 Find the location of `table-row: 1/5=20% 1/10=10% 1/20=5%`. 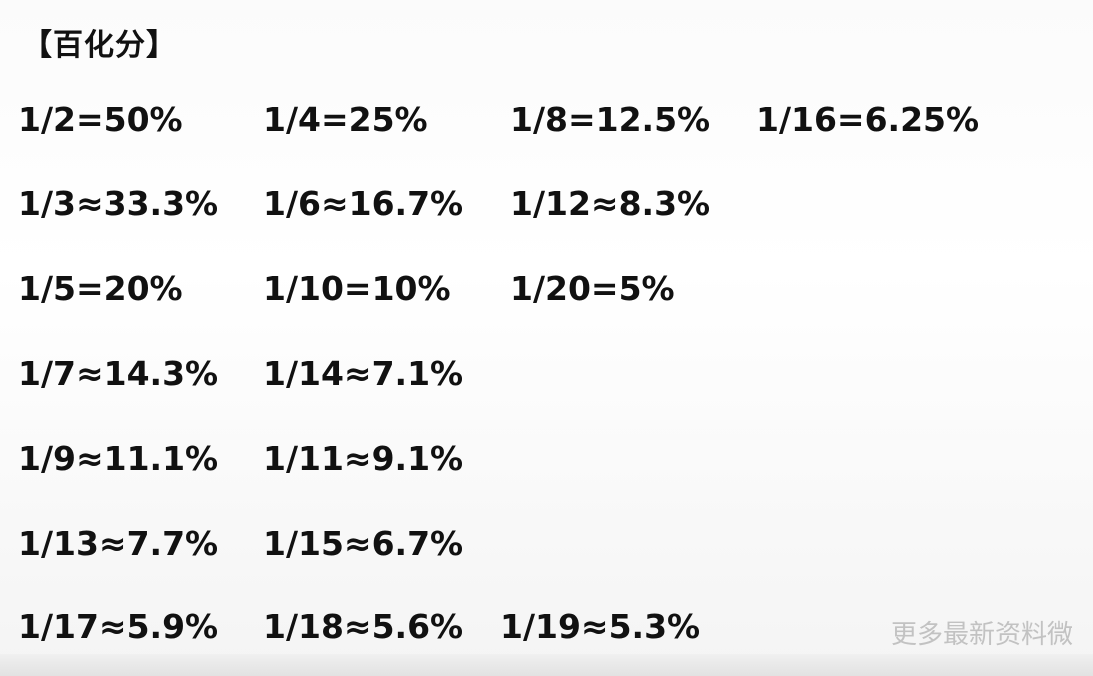

table-row: 1/5=20% 1/10=10% 1/20=5% is located at coordinates (518, 289).